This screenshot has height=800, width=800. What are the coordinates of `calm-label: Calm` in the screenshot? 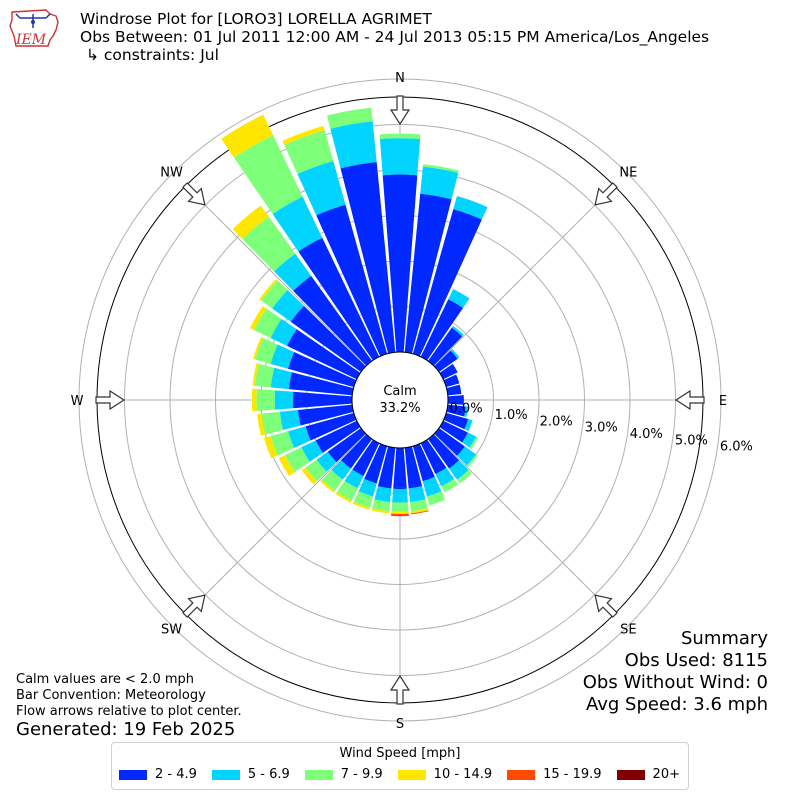 It's located at (399, 391).